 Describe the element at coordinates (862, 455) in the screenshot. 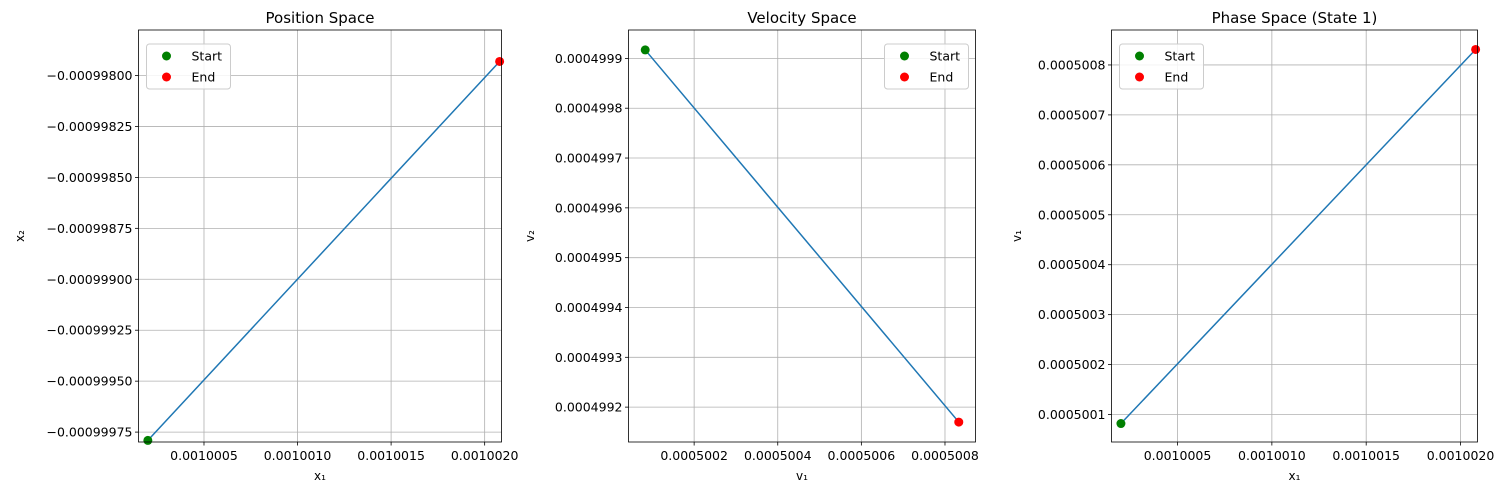

I see `x-tick-label: 0.0005006` at that location.